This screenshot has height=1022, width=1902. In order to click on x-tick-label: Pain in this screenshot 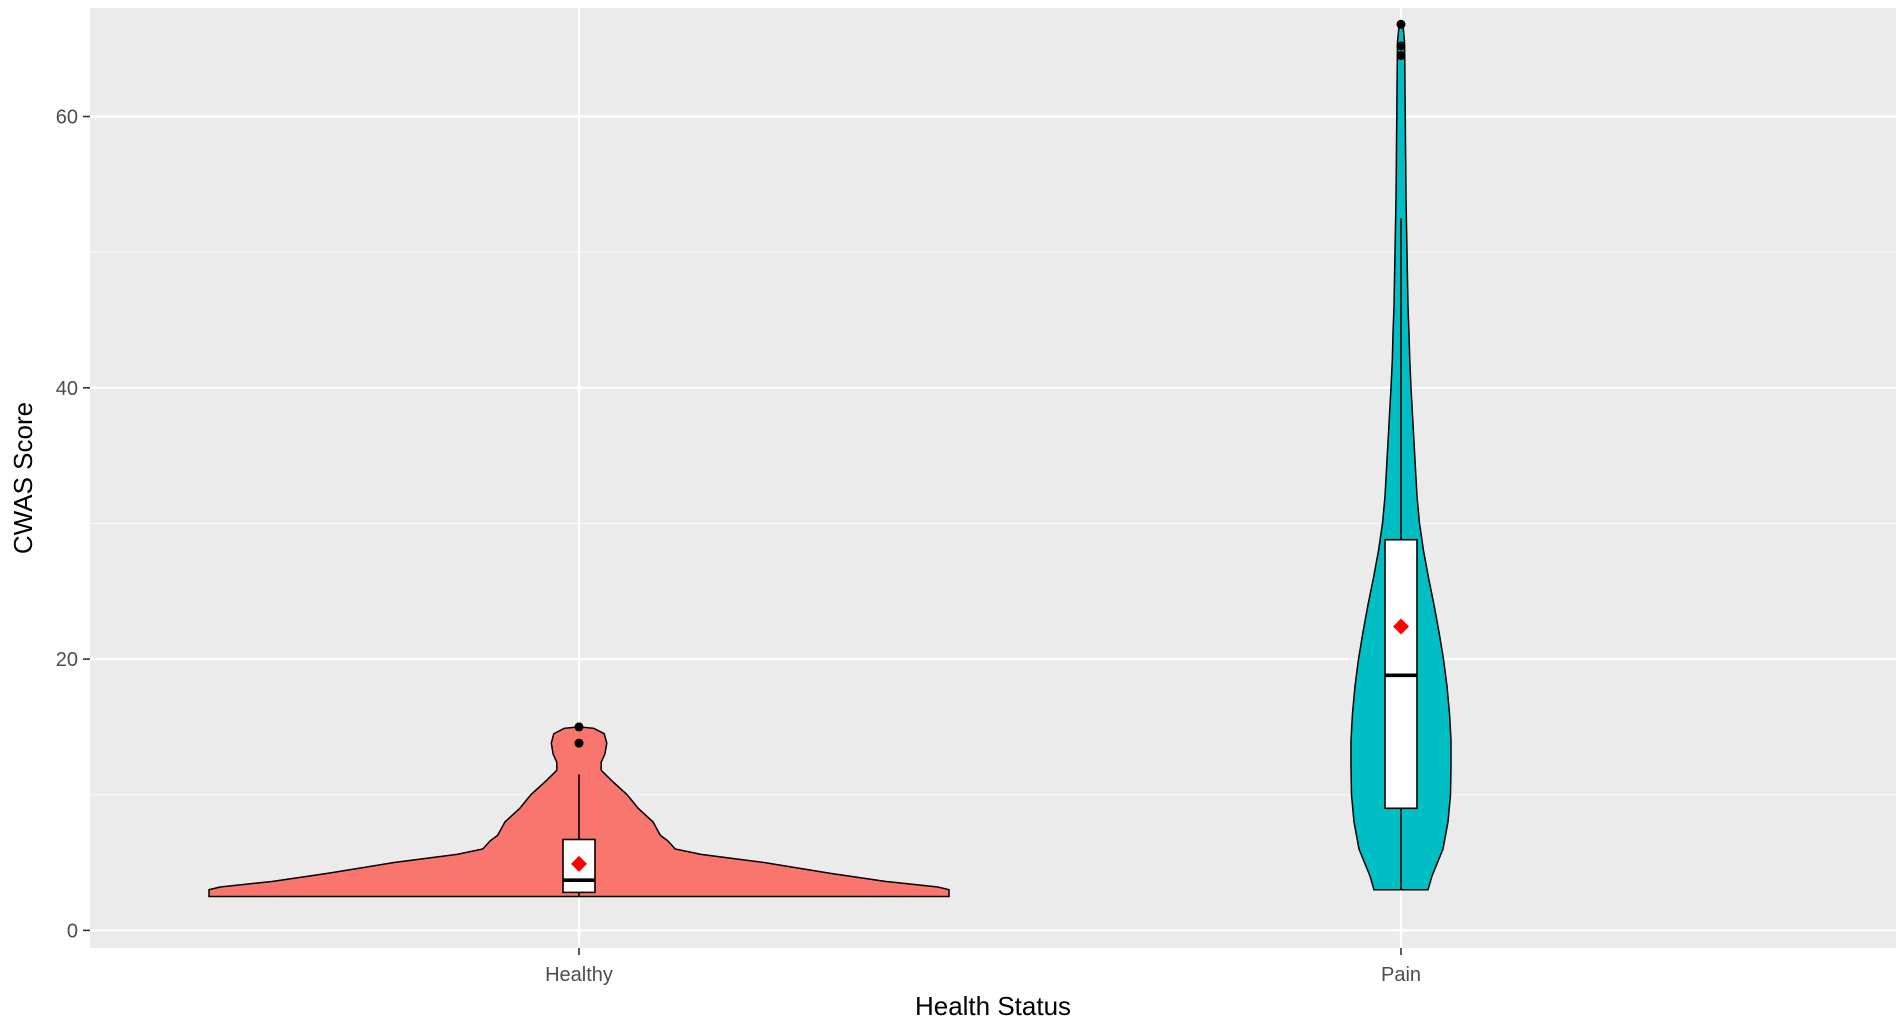, I will do `click(1401, 975)`.